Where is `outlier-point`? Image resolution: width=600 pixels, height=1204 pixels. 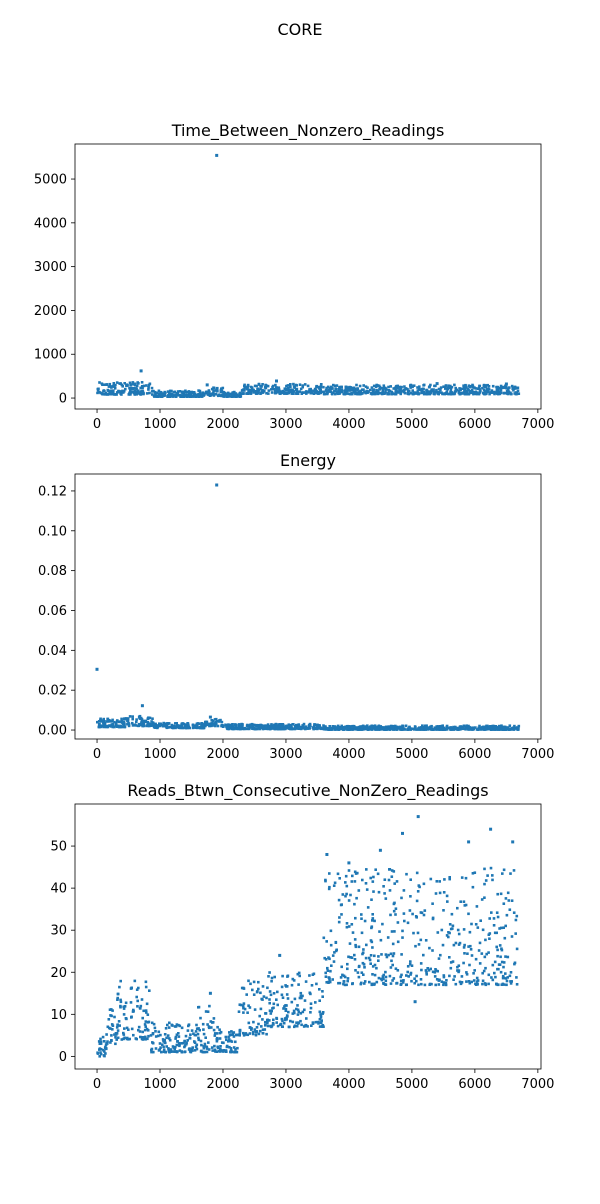 outlier-point is located at coordinates (97, 669).